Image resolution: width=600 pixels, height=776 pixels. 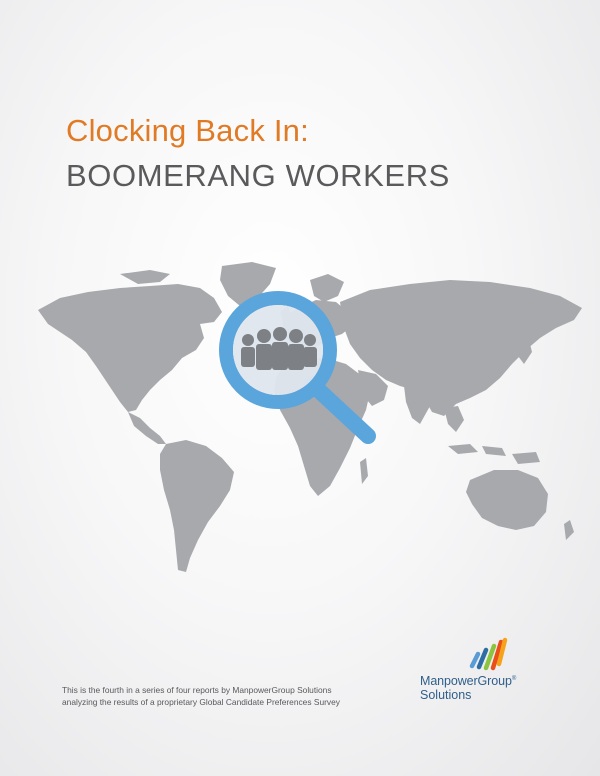 I want to click on arabia, so click(x=373, y=388).